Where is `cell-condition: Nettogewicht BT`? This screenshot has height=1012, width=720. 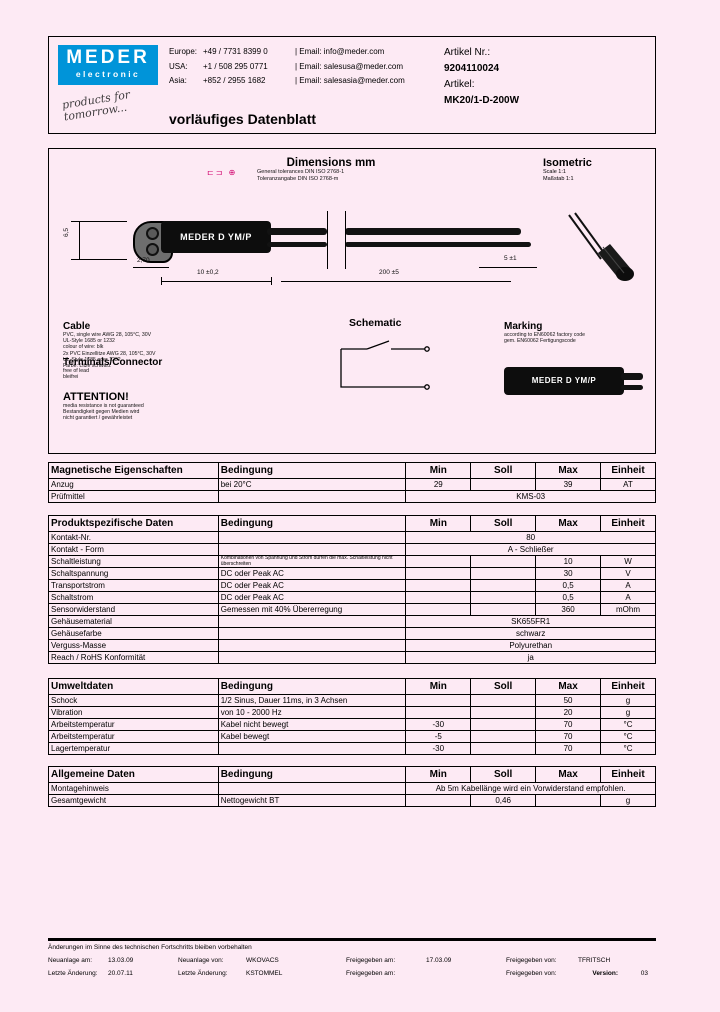 cell-condition: Nettogewicht BT is located at coordinates (312, 800).